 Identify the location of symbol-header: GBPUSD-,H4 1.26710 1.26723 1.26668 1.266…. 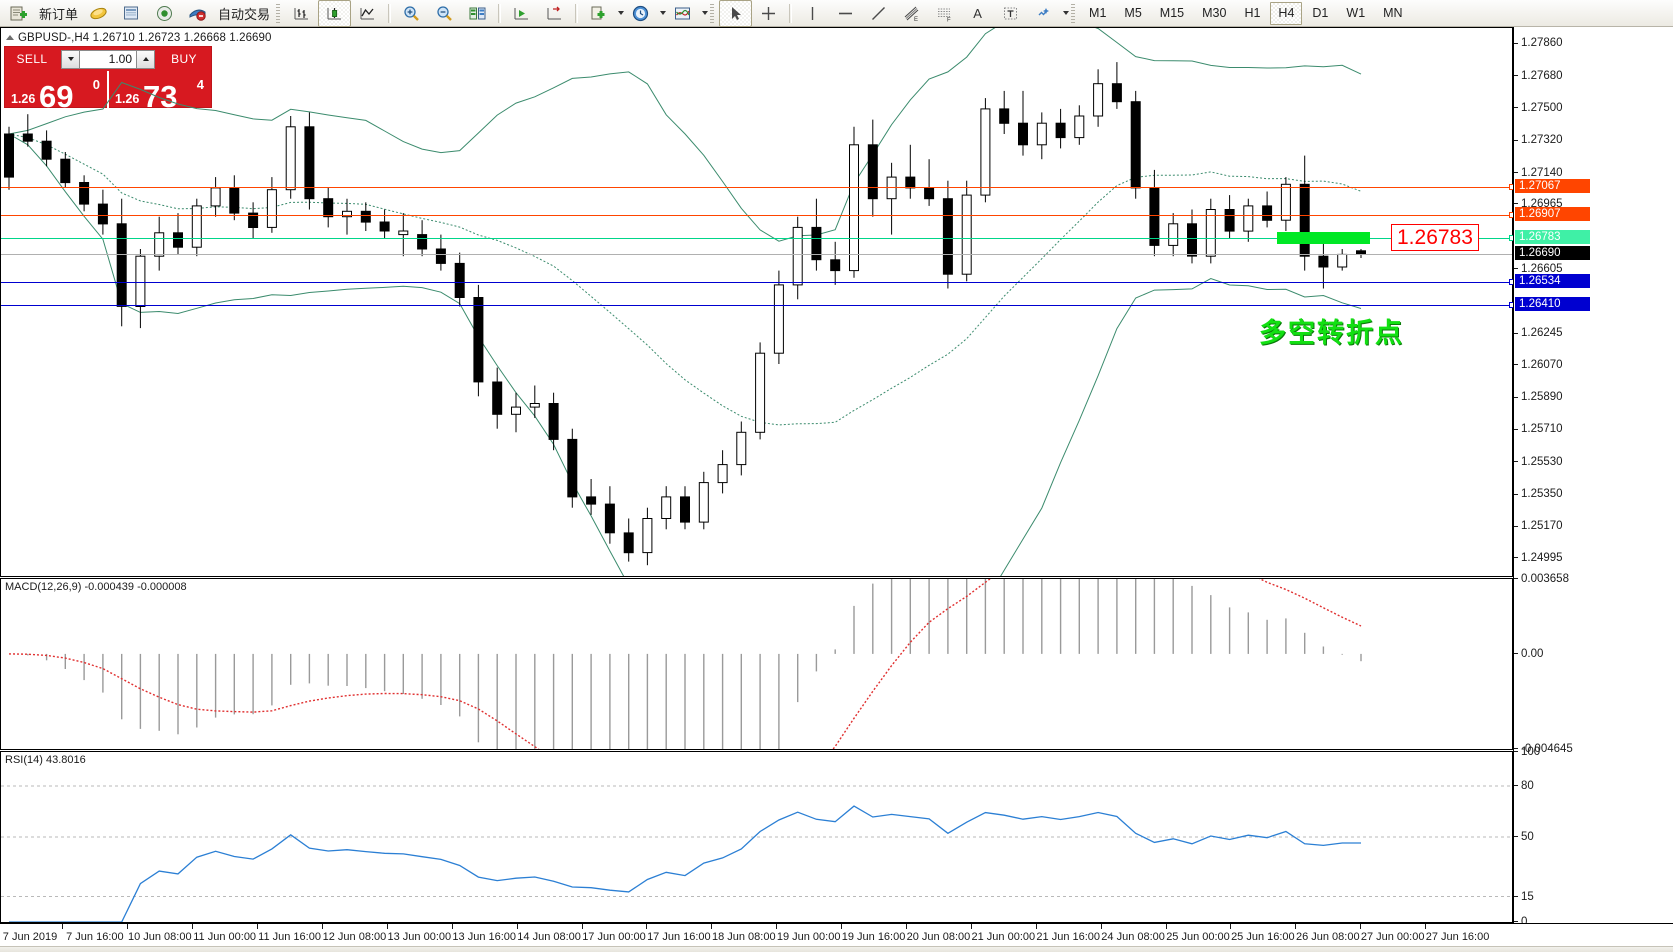
(139, 38).